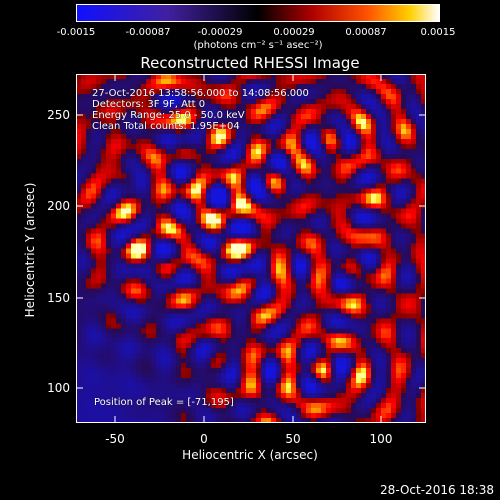  What do you see at coordinates (366, 32) in the screenshot?
I see `colorbar-tick: 0.00087` at bounding box center [366, 32].